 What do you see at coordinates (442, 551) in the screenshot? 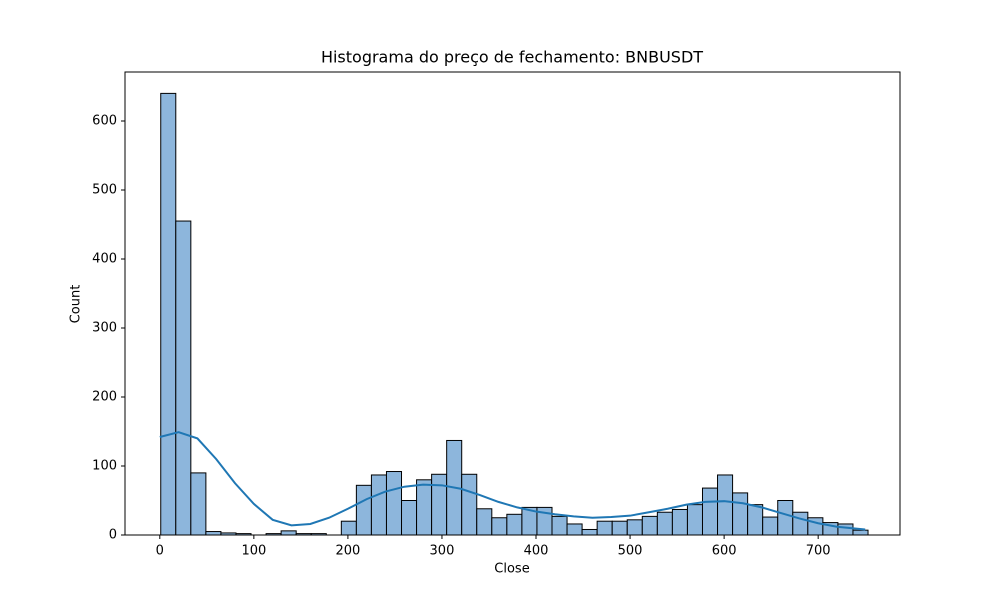
I see `x-tick-label: 300` at bounding box center [442, 551].